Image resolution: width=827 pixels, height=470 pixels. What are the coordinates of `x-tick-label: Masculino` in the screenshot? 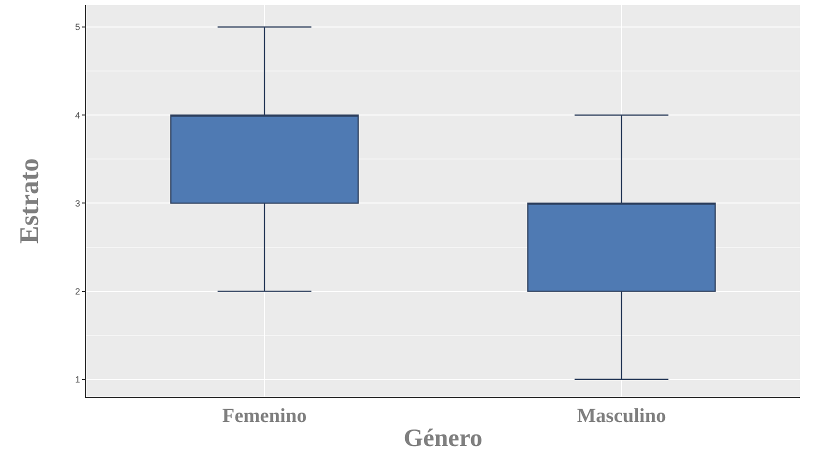 It's located at (621, 416).